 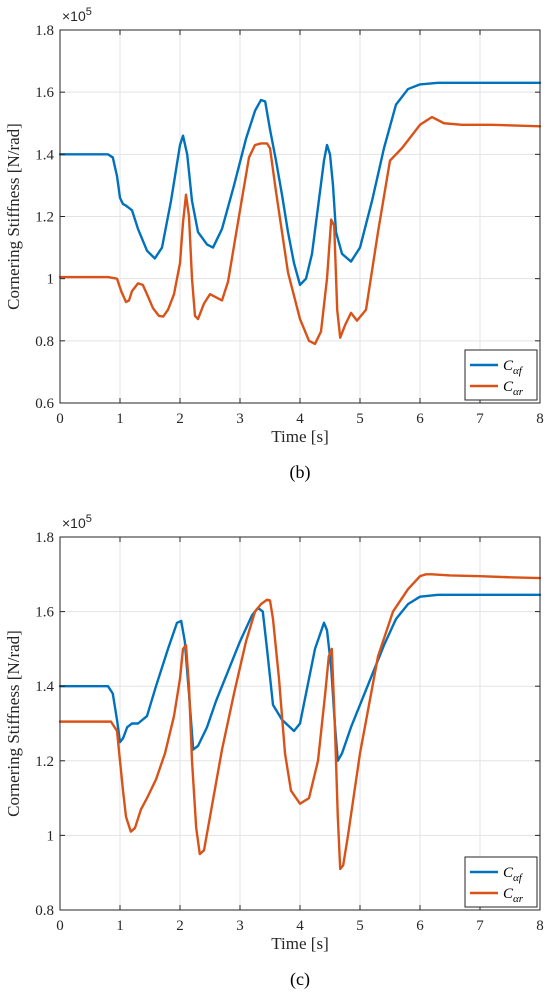 What do you see at coordinates (300, 979) in the screenshot?
I see `figure-caption: (c)` at bounding box center [300, 979].